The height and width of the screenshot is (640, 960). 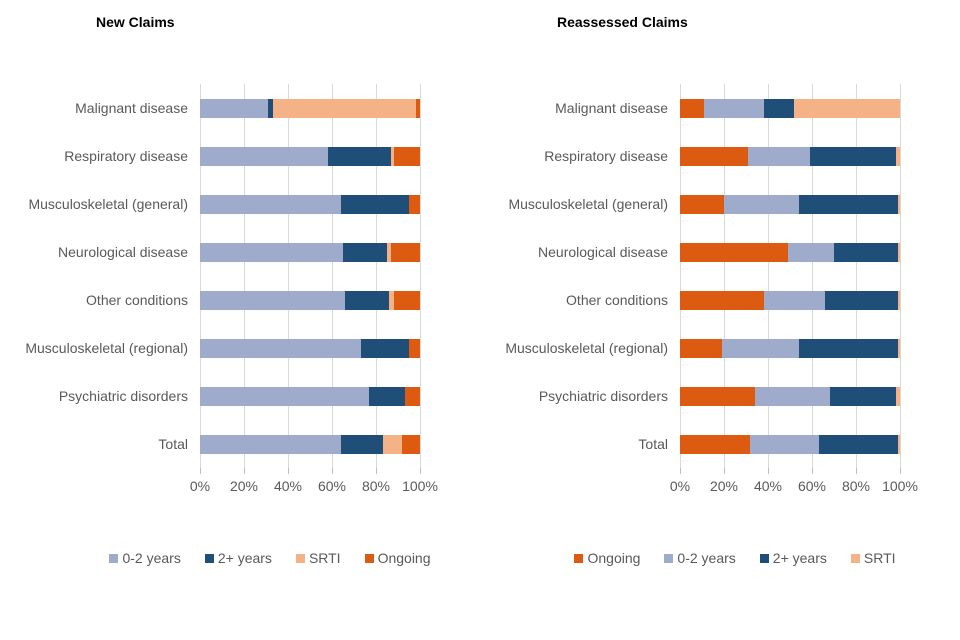 I want to click on legend: Ongoing 0-2 years 2+ years SRTI, so click(x=735, y=558).